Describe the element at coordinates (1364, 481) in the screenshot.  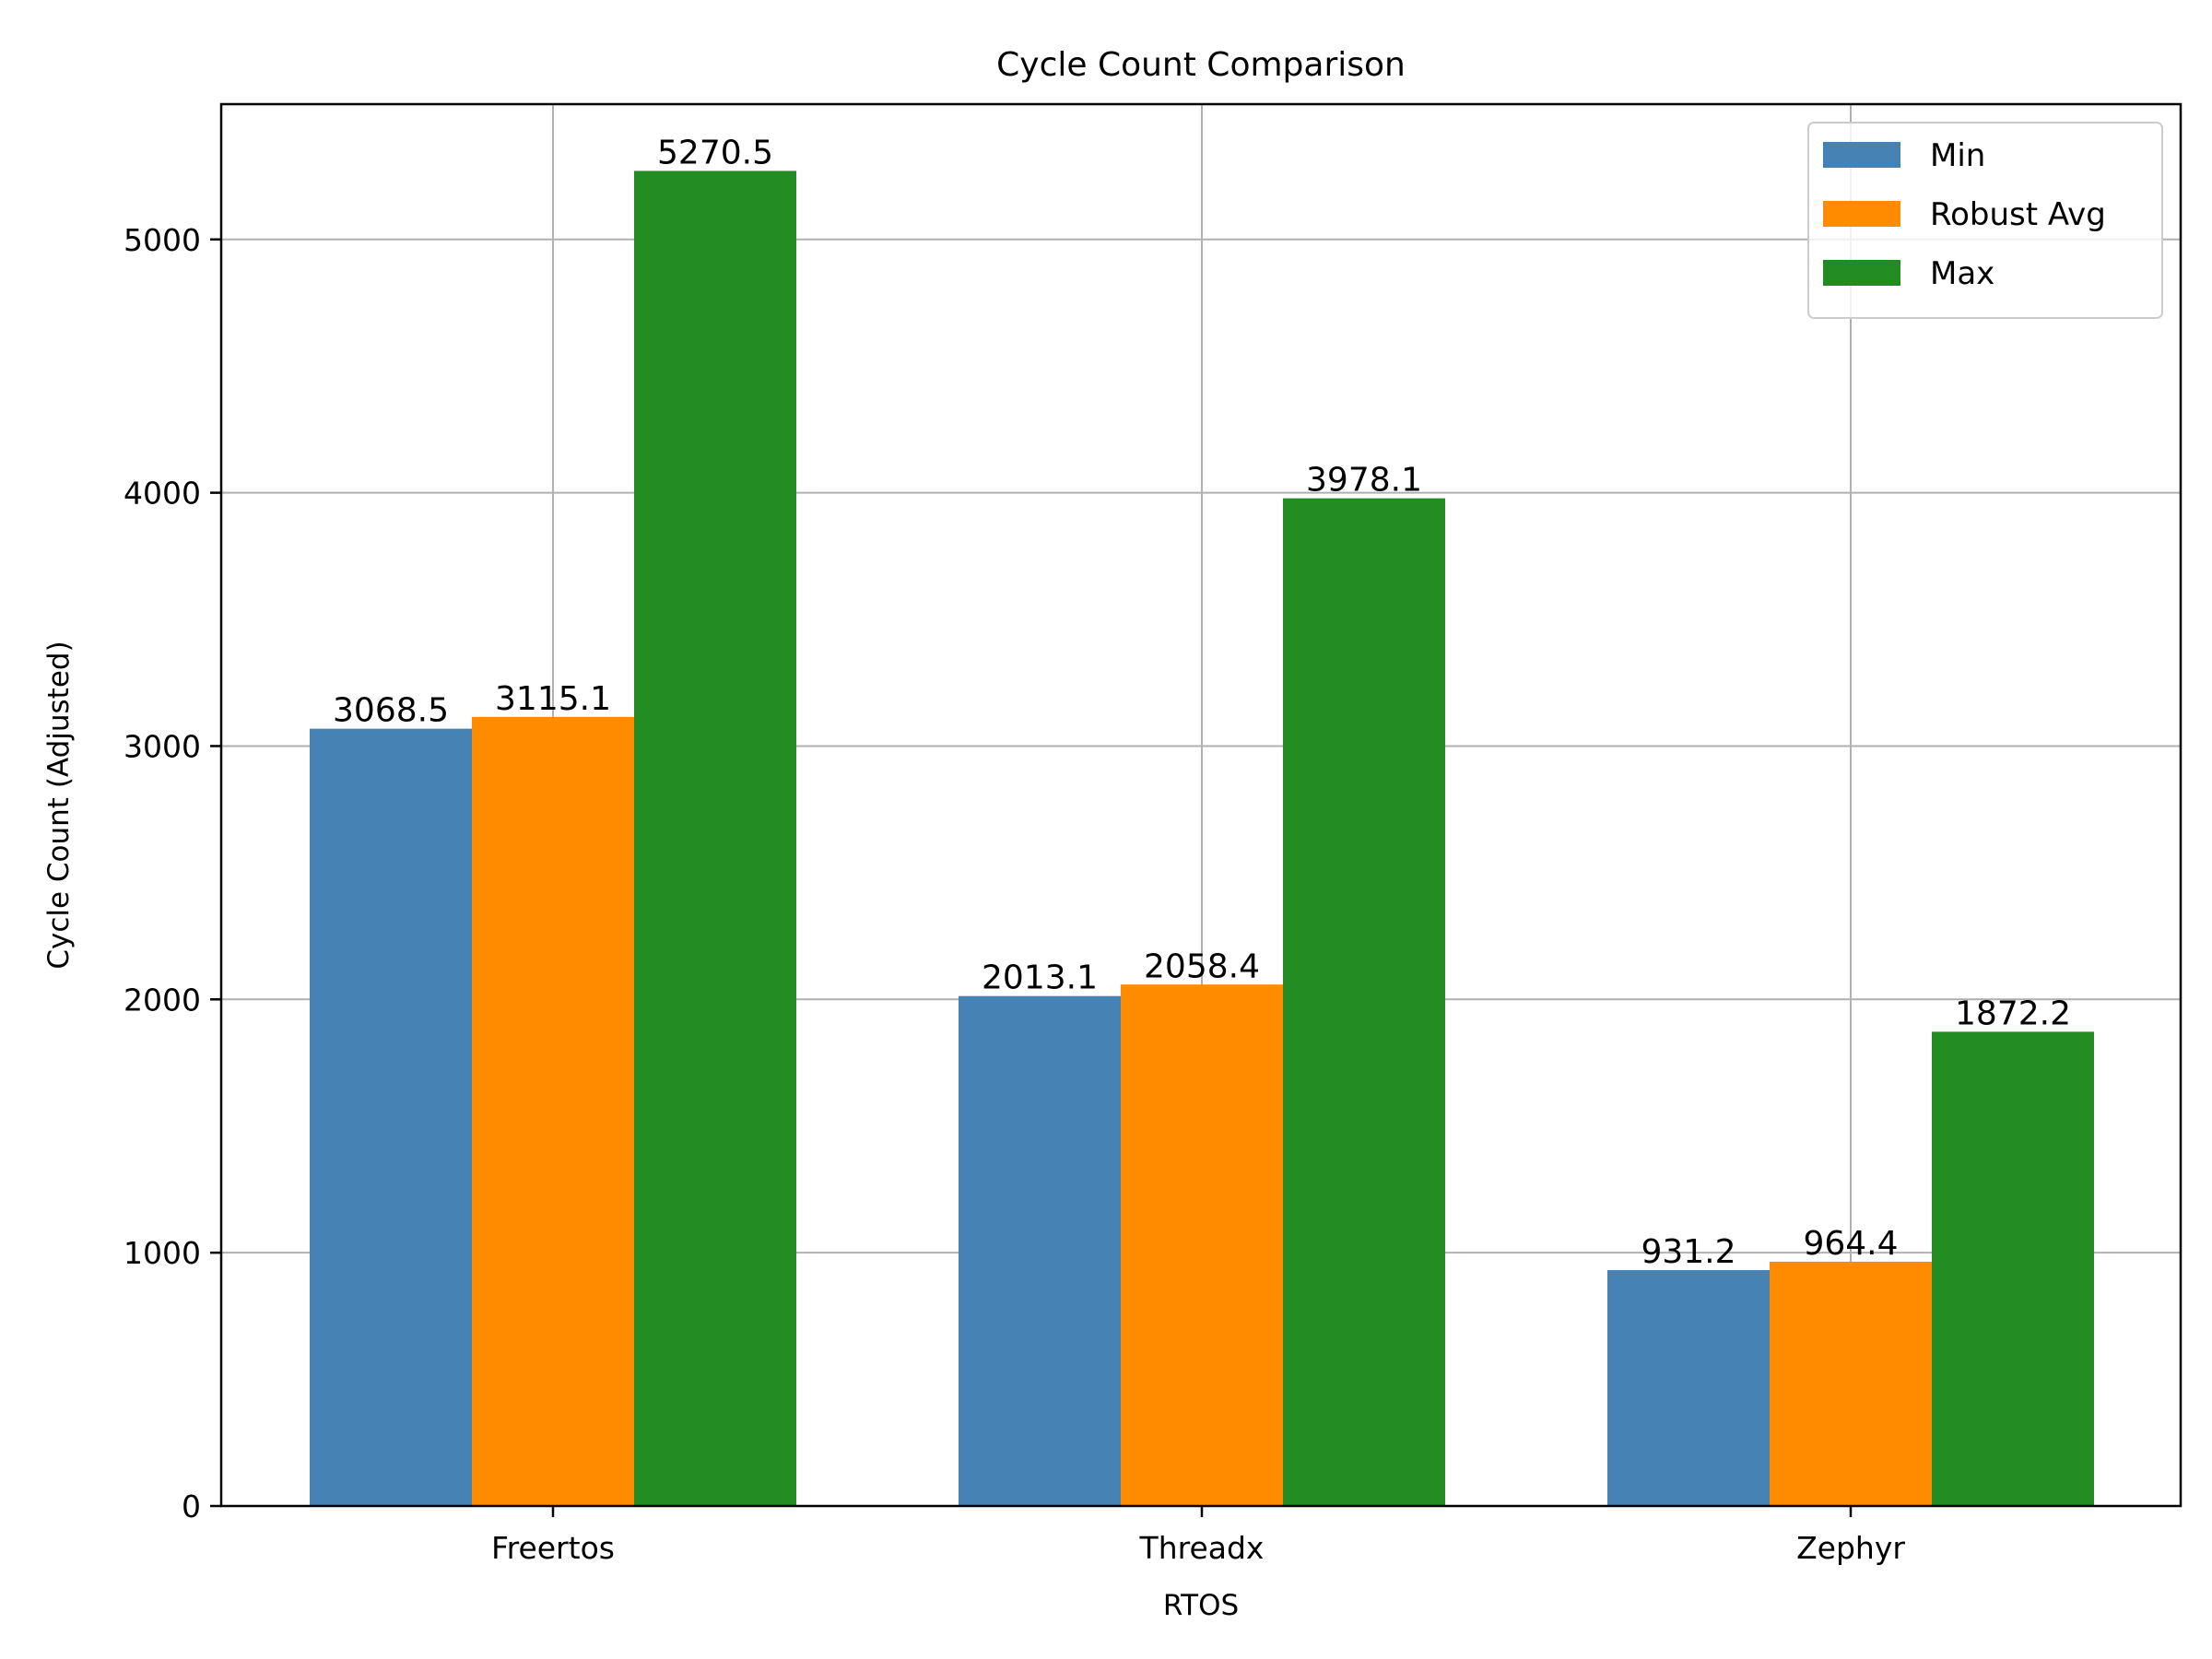
I see `bar-value-label: 3978.1` at that location.